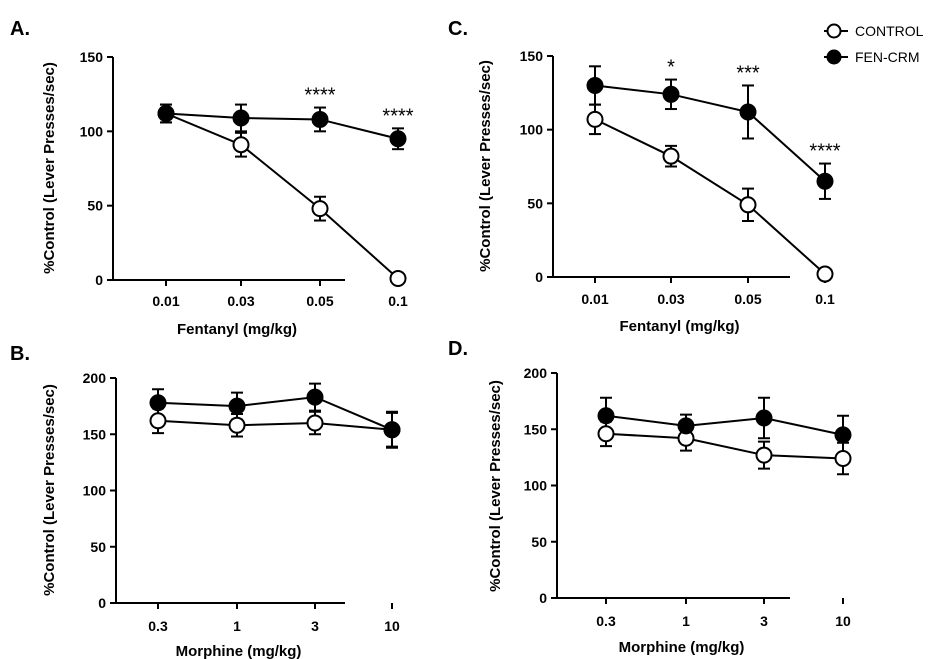 The image size is (949, 659). What do you see at coordinates (887, 57) in the screenshot?
I see `legend-label: FEN-CRM` at bounding box center [887, 57].